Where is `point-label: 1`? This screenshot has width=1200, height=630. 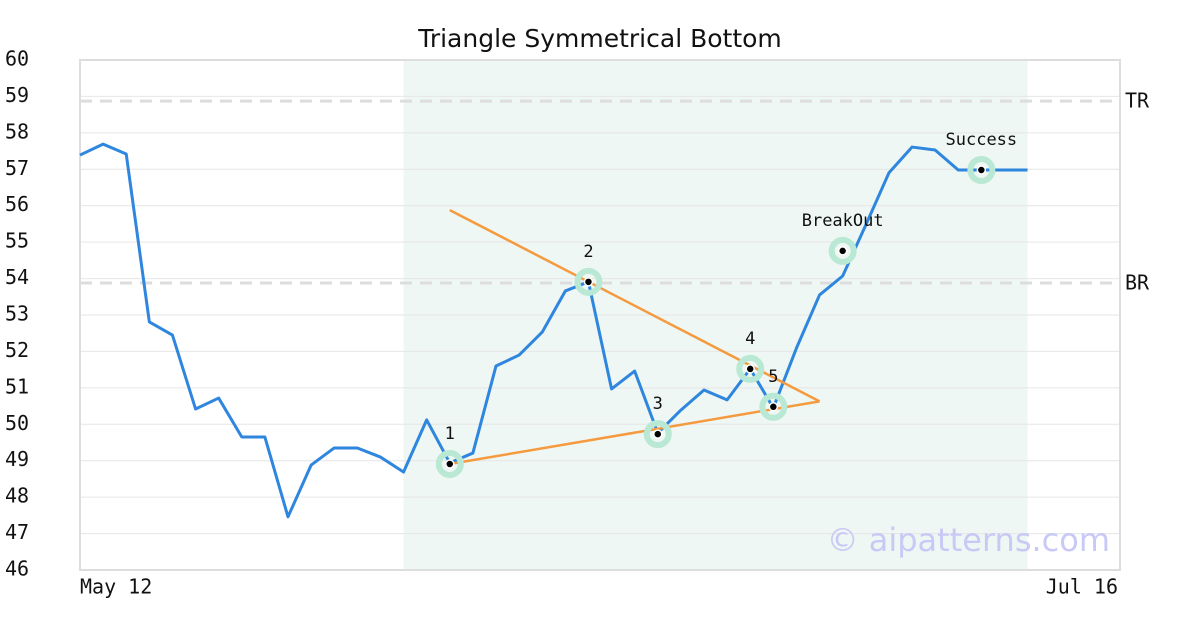 point-label: 1 is located at coordinates (450, 434).